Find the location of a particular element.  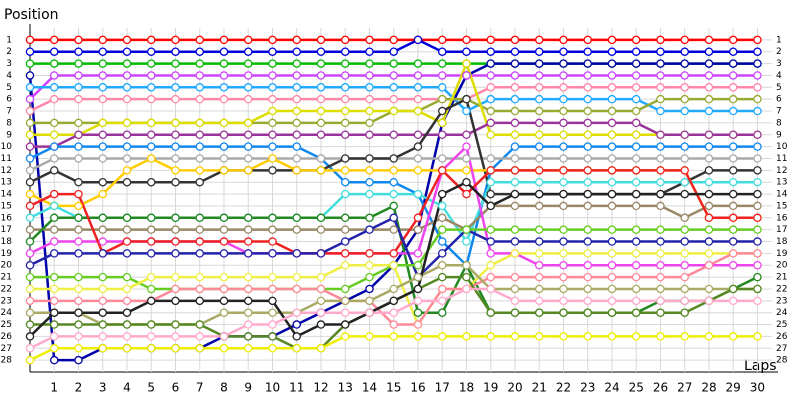

y-tick-label: 14 is located at coordinates (7, 195).